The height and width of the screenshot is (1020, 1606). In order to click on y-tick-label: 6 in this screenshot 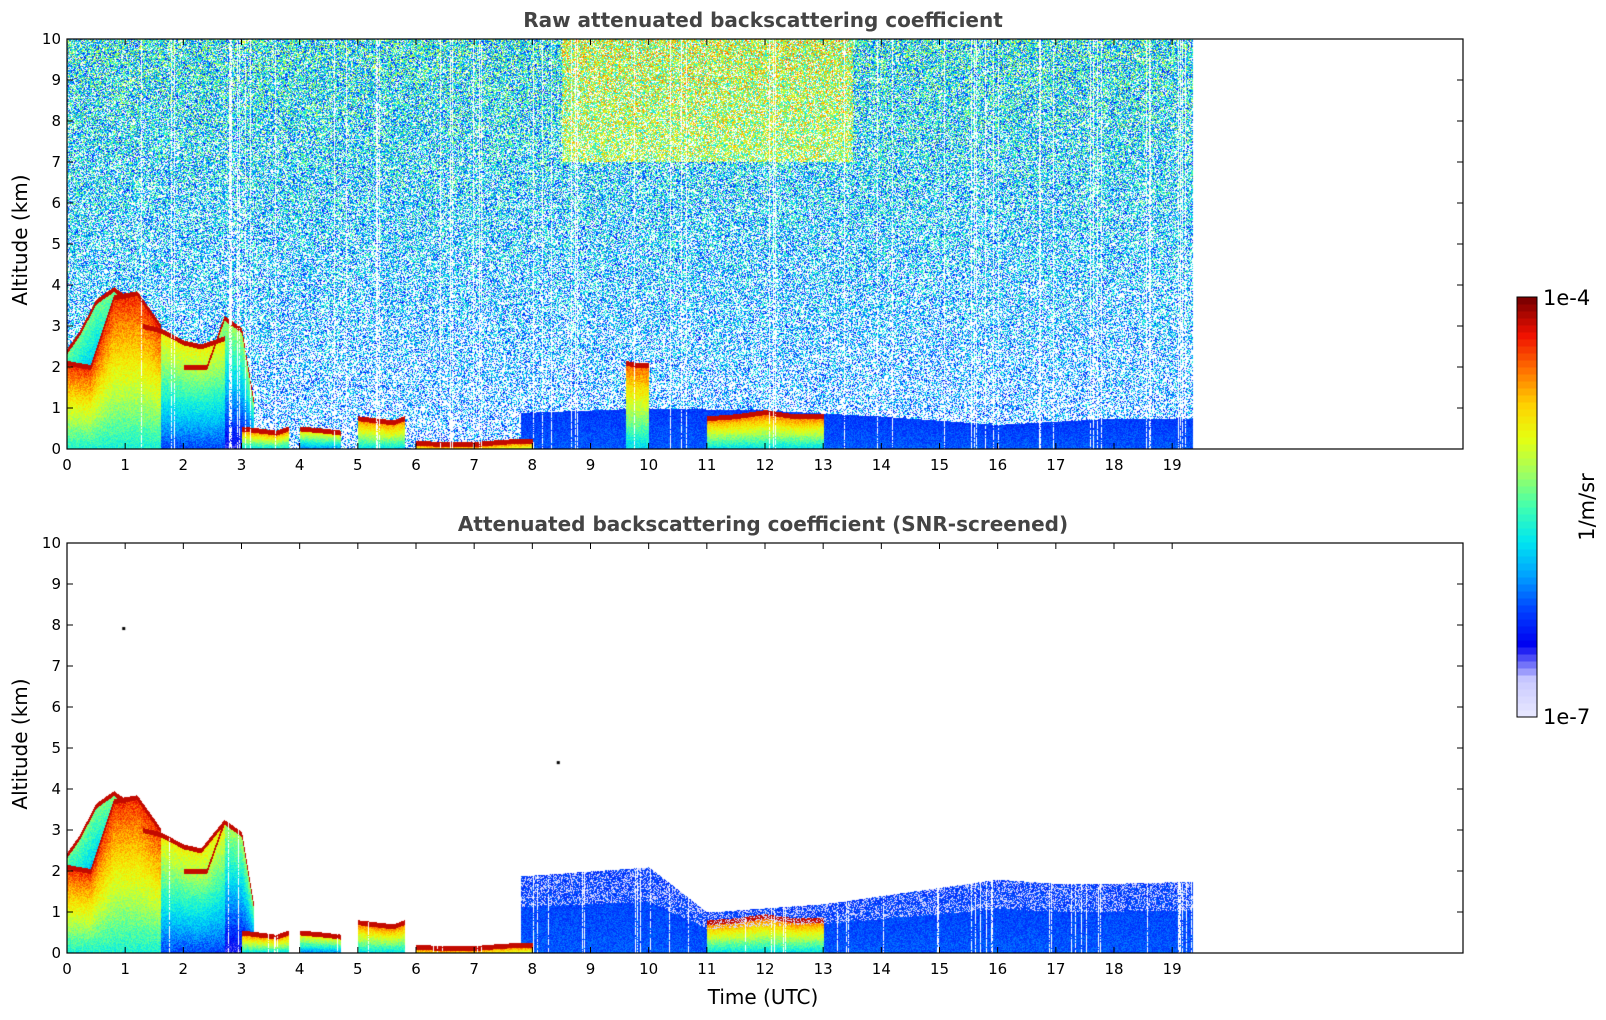, I will do `click(56, 203)`.